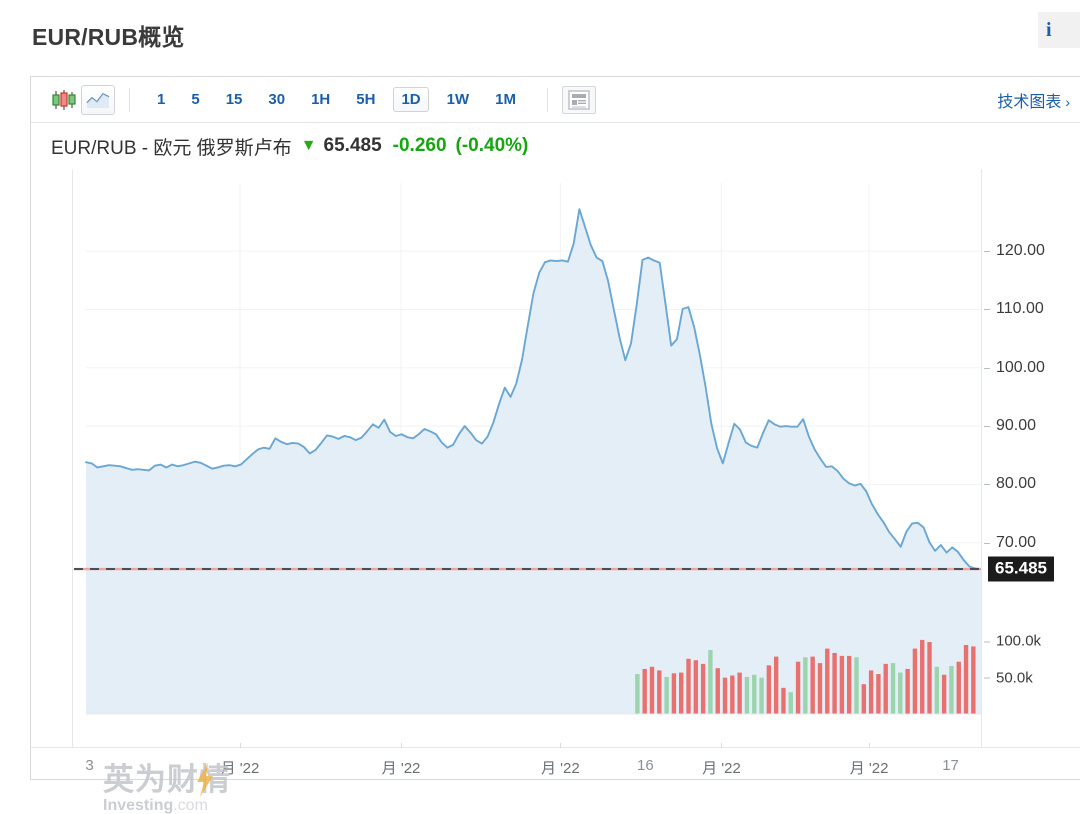  Describe the element at coordinates (308, 145) in the screenshot. I see `price-down-arrow-icon: ▼` at that location.